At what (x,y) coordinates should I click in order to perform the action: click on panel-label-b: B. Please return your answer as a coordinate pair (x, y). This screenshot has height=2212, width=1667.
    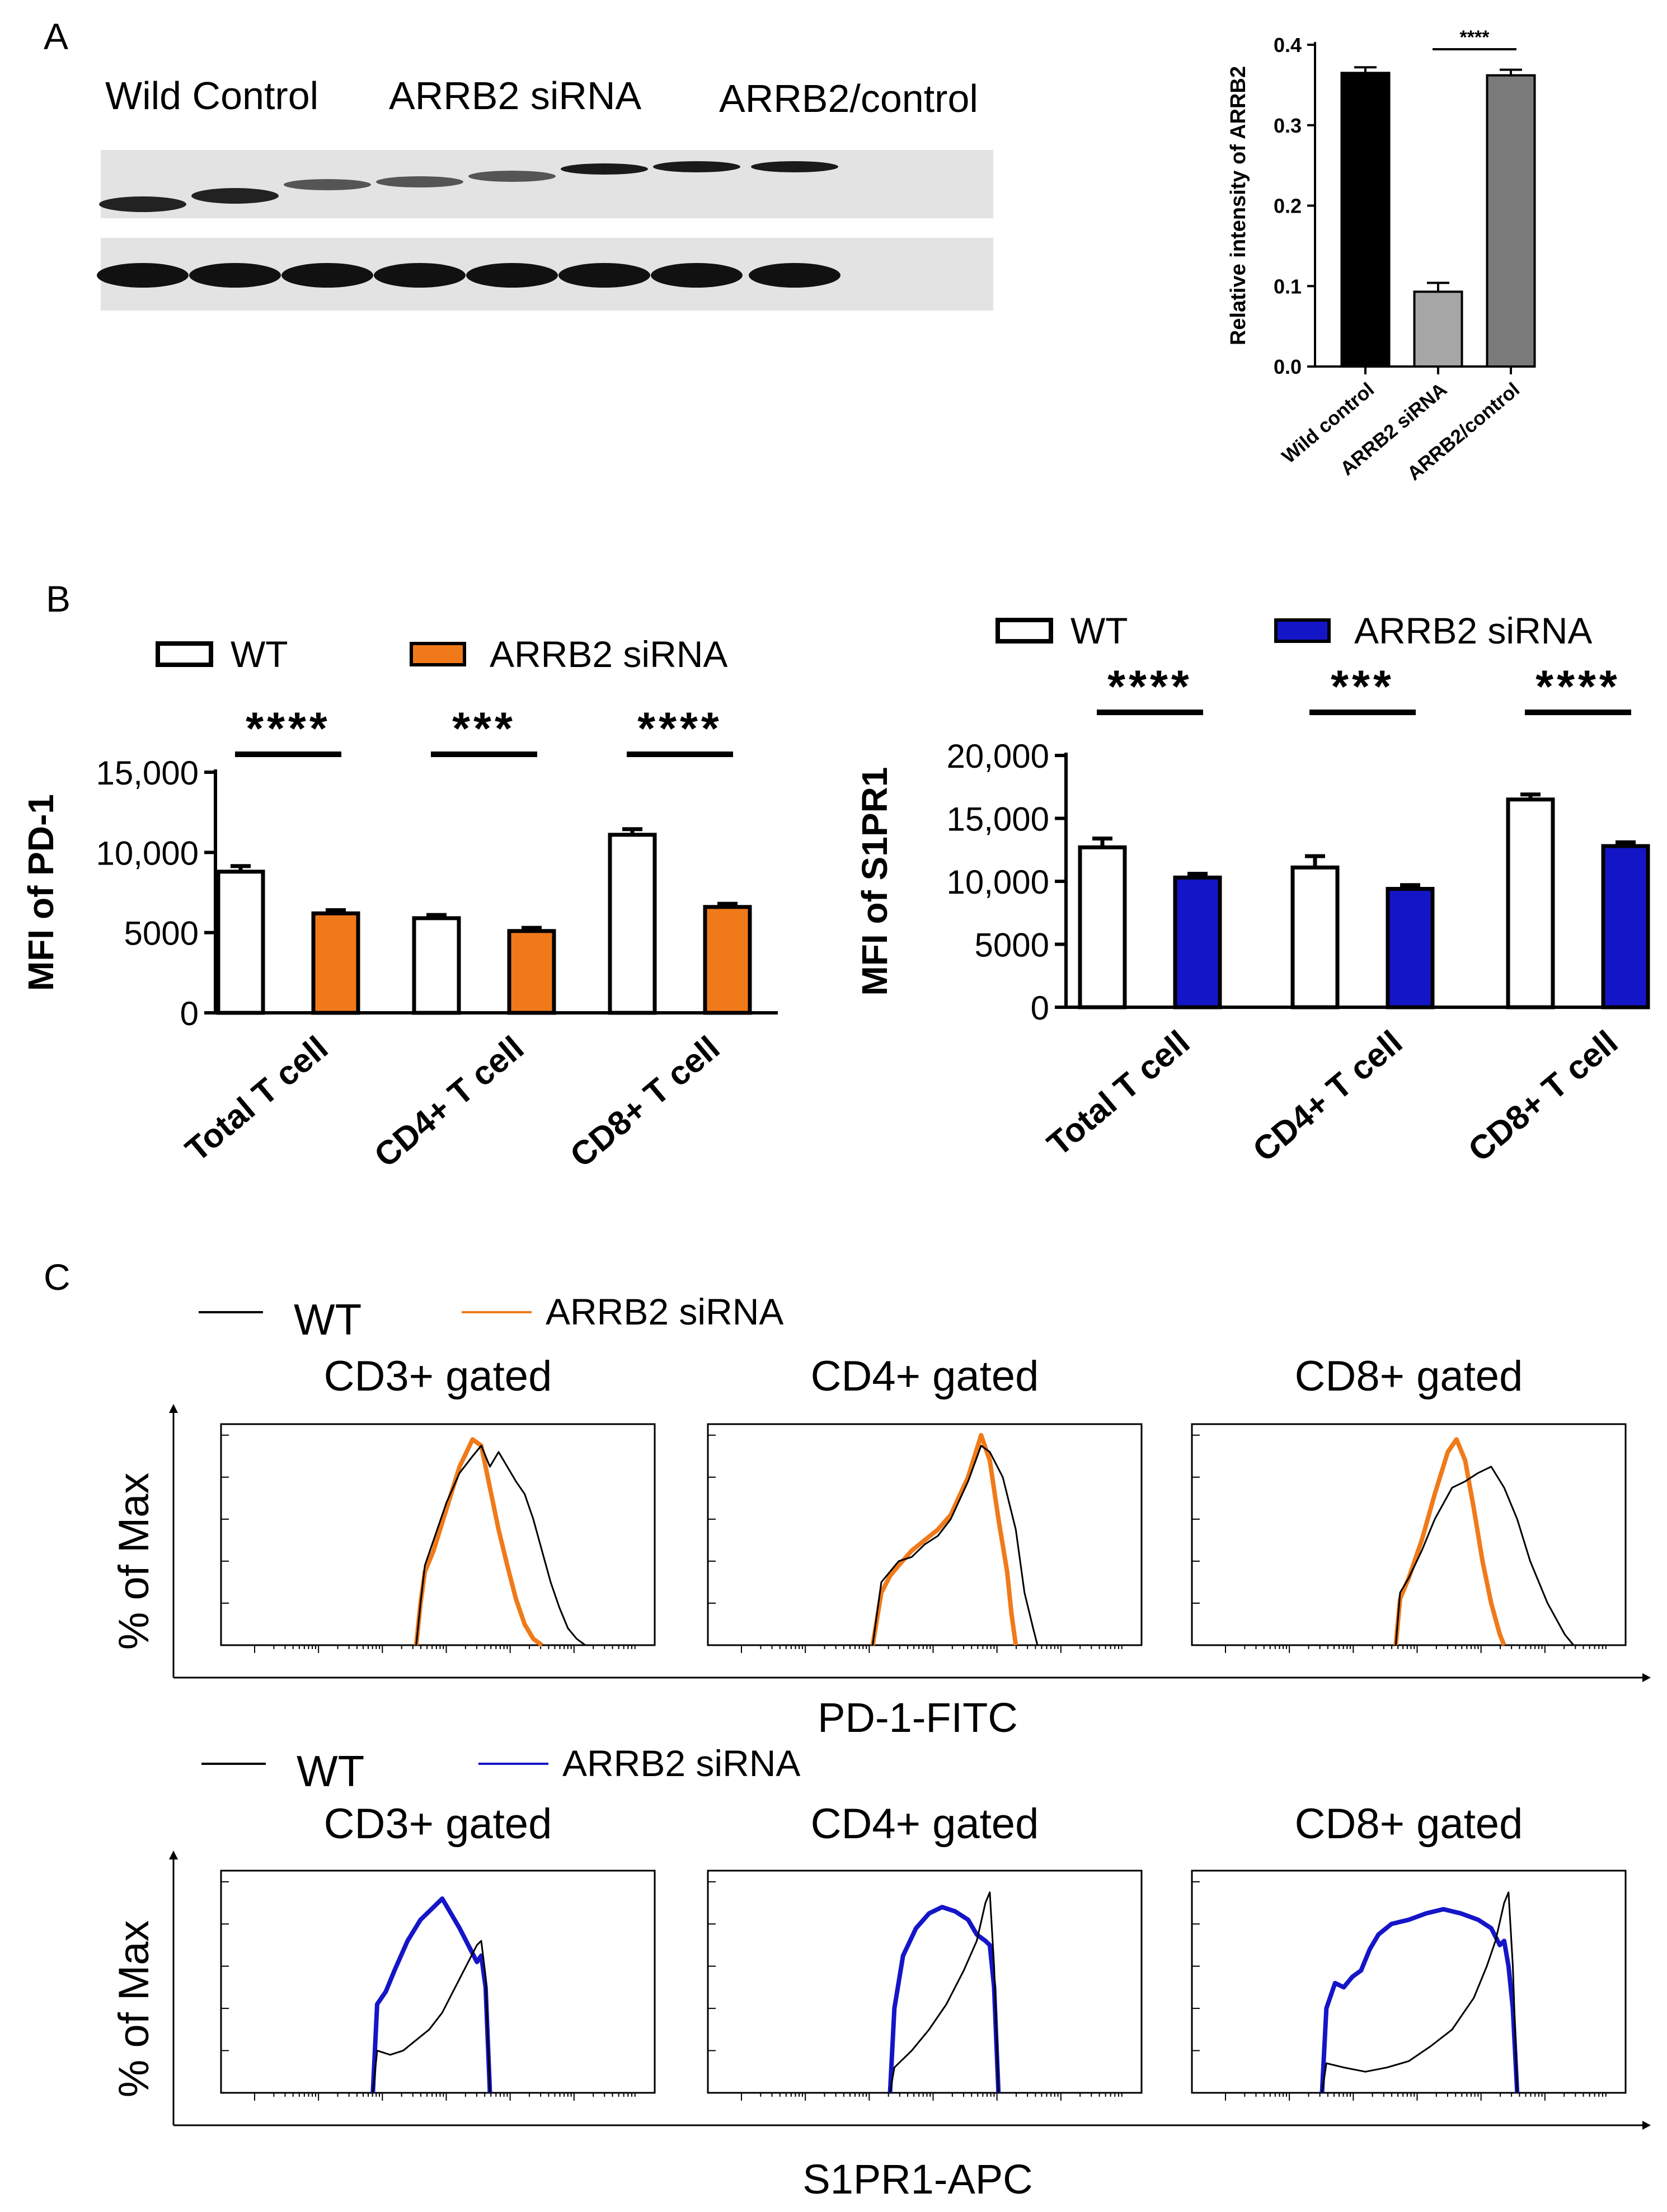
    Looking at the image, I should click on (59, 599).